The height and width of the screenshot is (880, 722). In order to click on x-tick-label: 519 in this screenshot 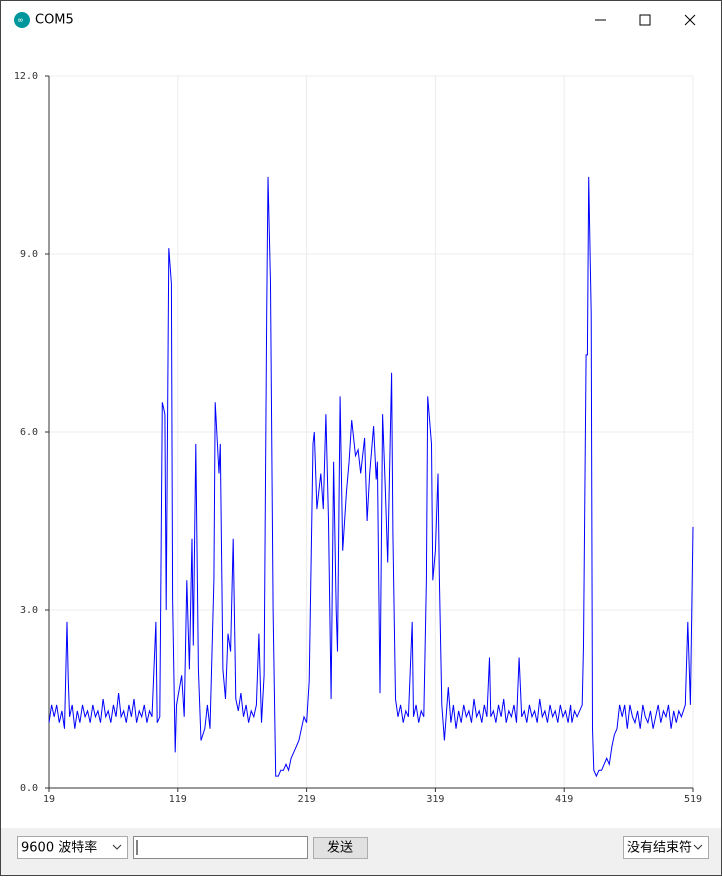, I will do `click(693, 799)`.